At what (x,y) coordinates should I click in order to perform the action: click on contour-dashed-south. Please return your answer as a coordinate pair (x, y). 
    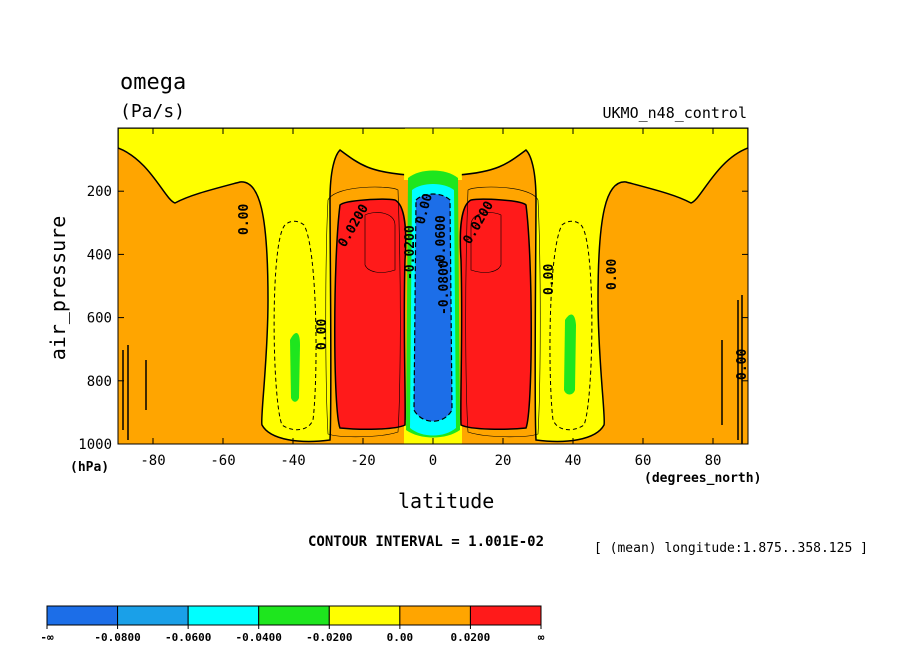
    Looking at the image, I should click on (295, 325).